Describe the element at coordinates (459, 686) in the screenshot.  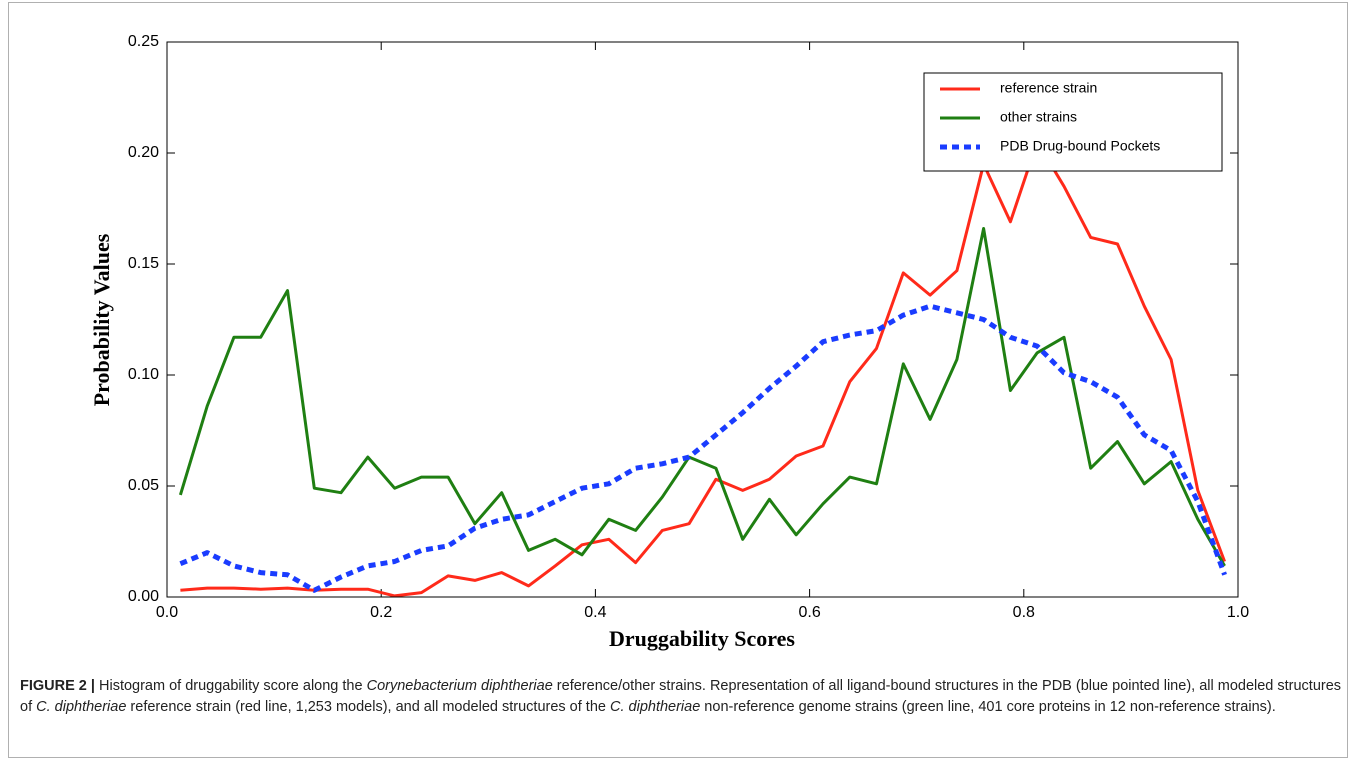
I see `caption-text: Corynebacterium diphtheriae` at that location.